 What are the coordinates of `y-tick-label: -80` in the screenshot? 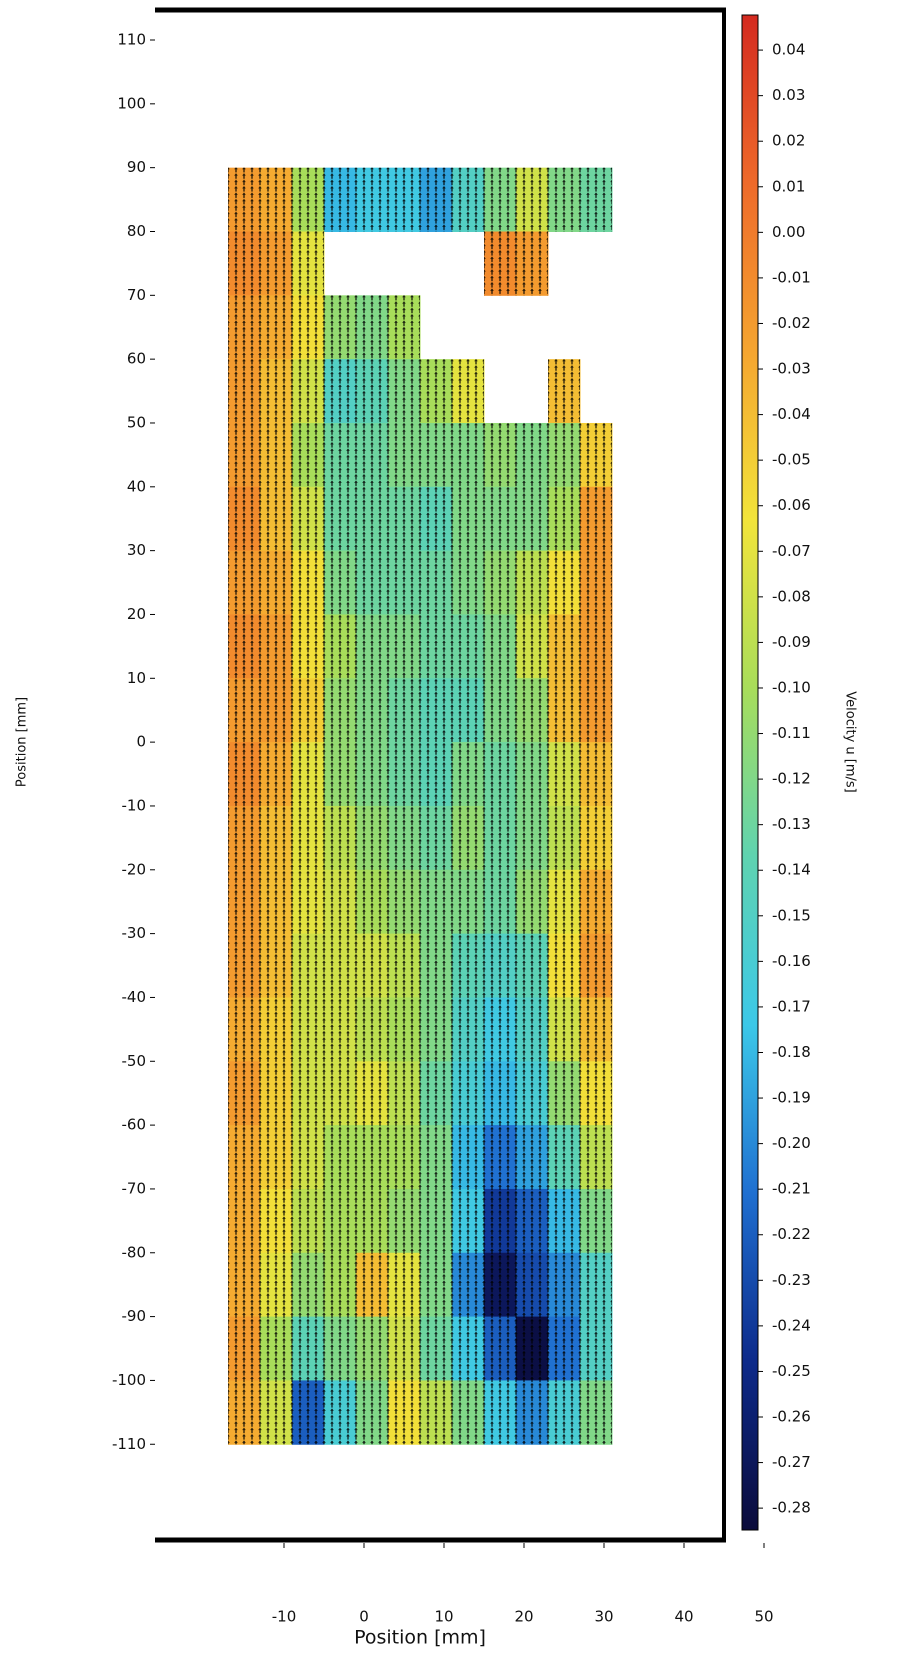 It's located at (134, 1252).